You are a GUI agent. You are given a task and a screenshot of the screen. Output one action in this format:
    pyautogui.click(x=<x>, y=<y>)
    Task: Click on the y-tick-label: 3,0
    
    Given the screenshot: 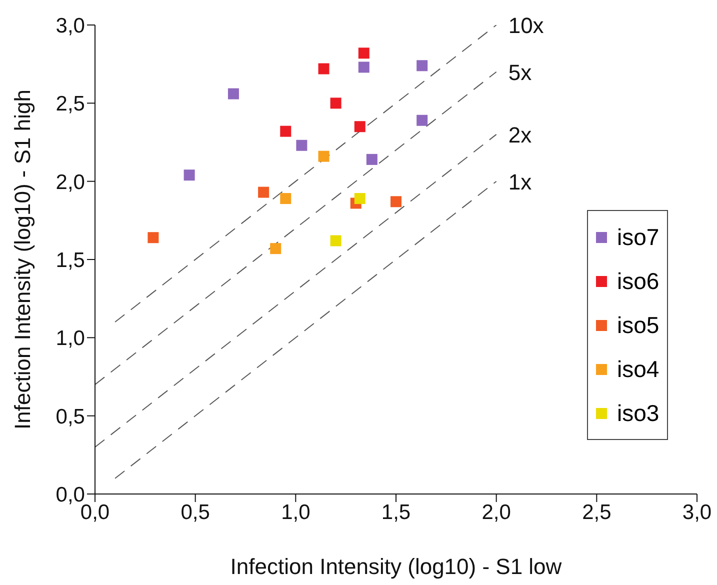 What is the action you would take?
    pyautogui.click(x=70, y=26)
    